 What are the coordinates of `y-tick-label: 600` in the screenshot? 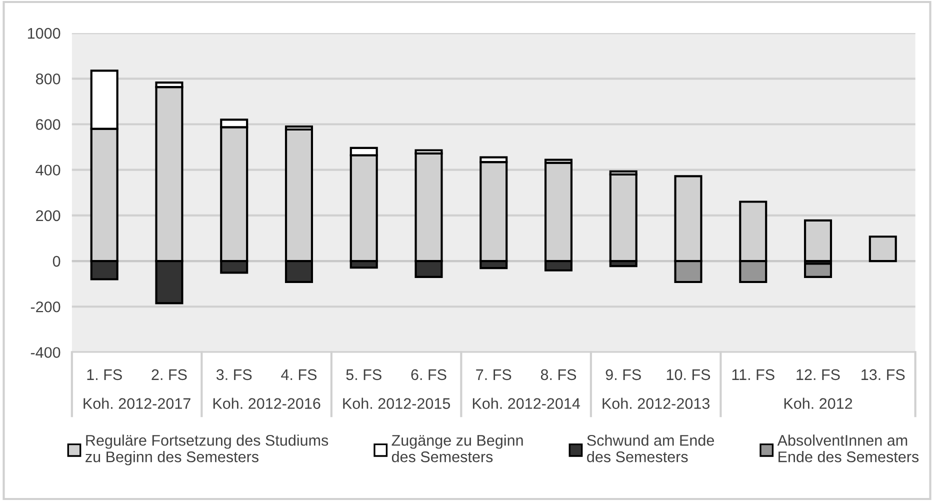 It's located at (48, 124).